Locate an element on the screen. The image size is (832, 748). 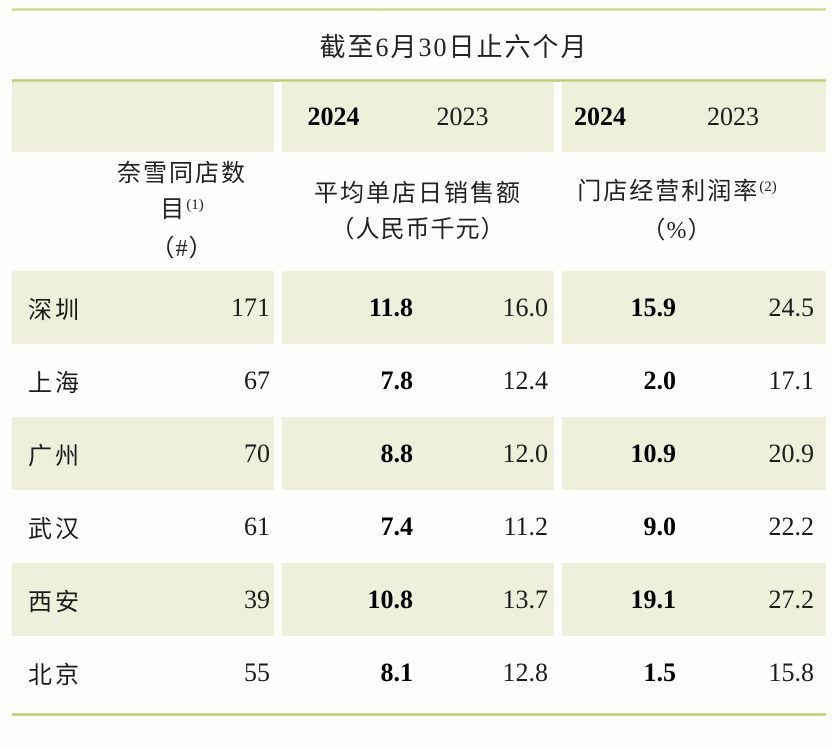
city-label: 广州 is located at coordinates (55, 457).